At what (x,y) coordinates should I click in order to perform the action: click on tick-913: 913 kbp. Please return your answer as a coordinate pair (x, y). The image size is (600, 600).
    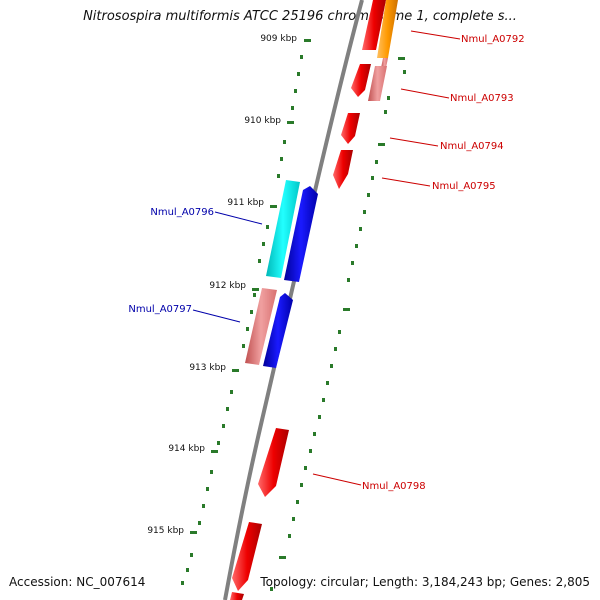
    Looking at the image, I should click on (214, 368).